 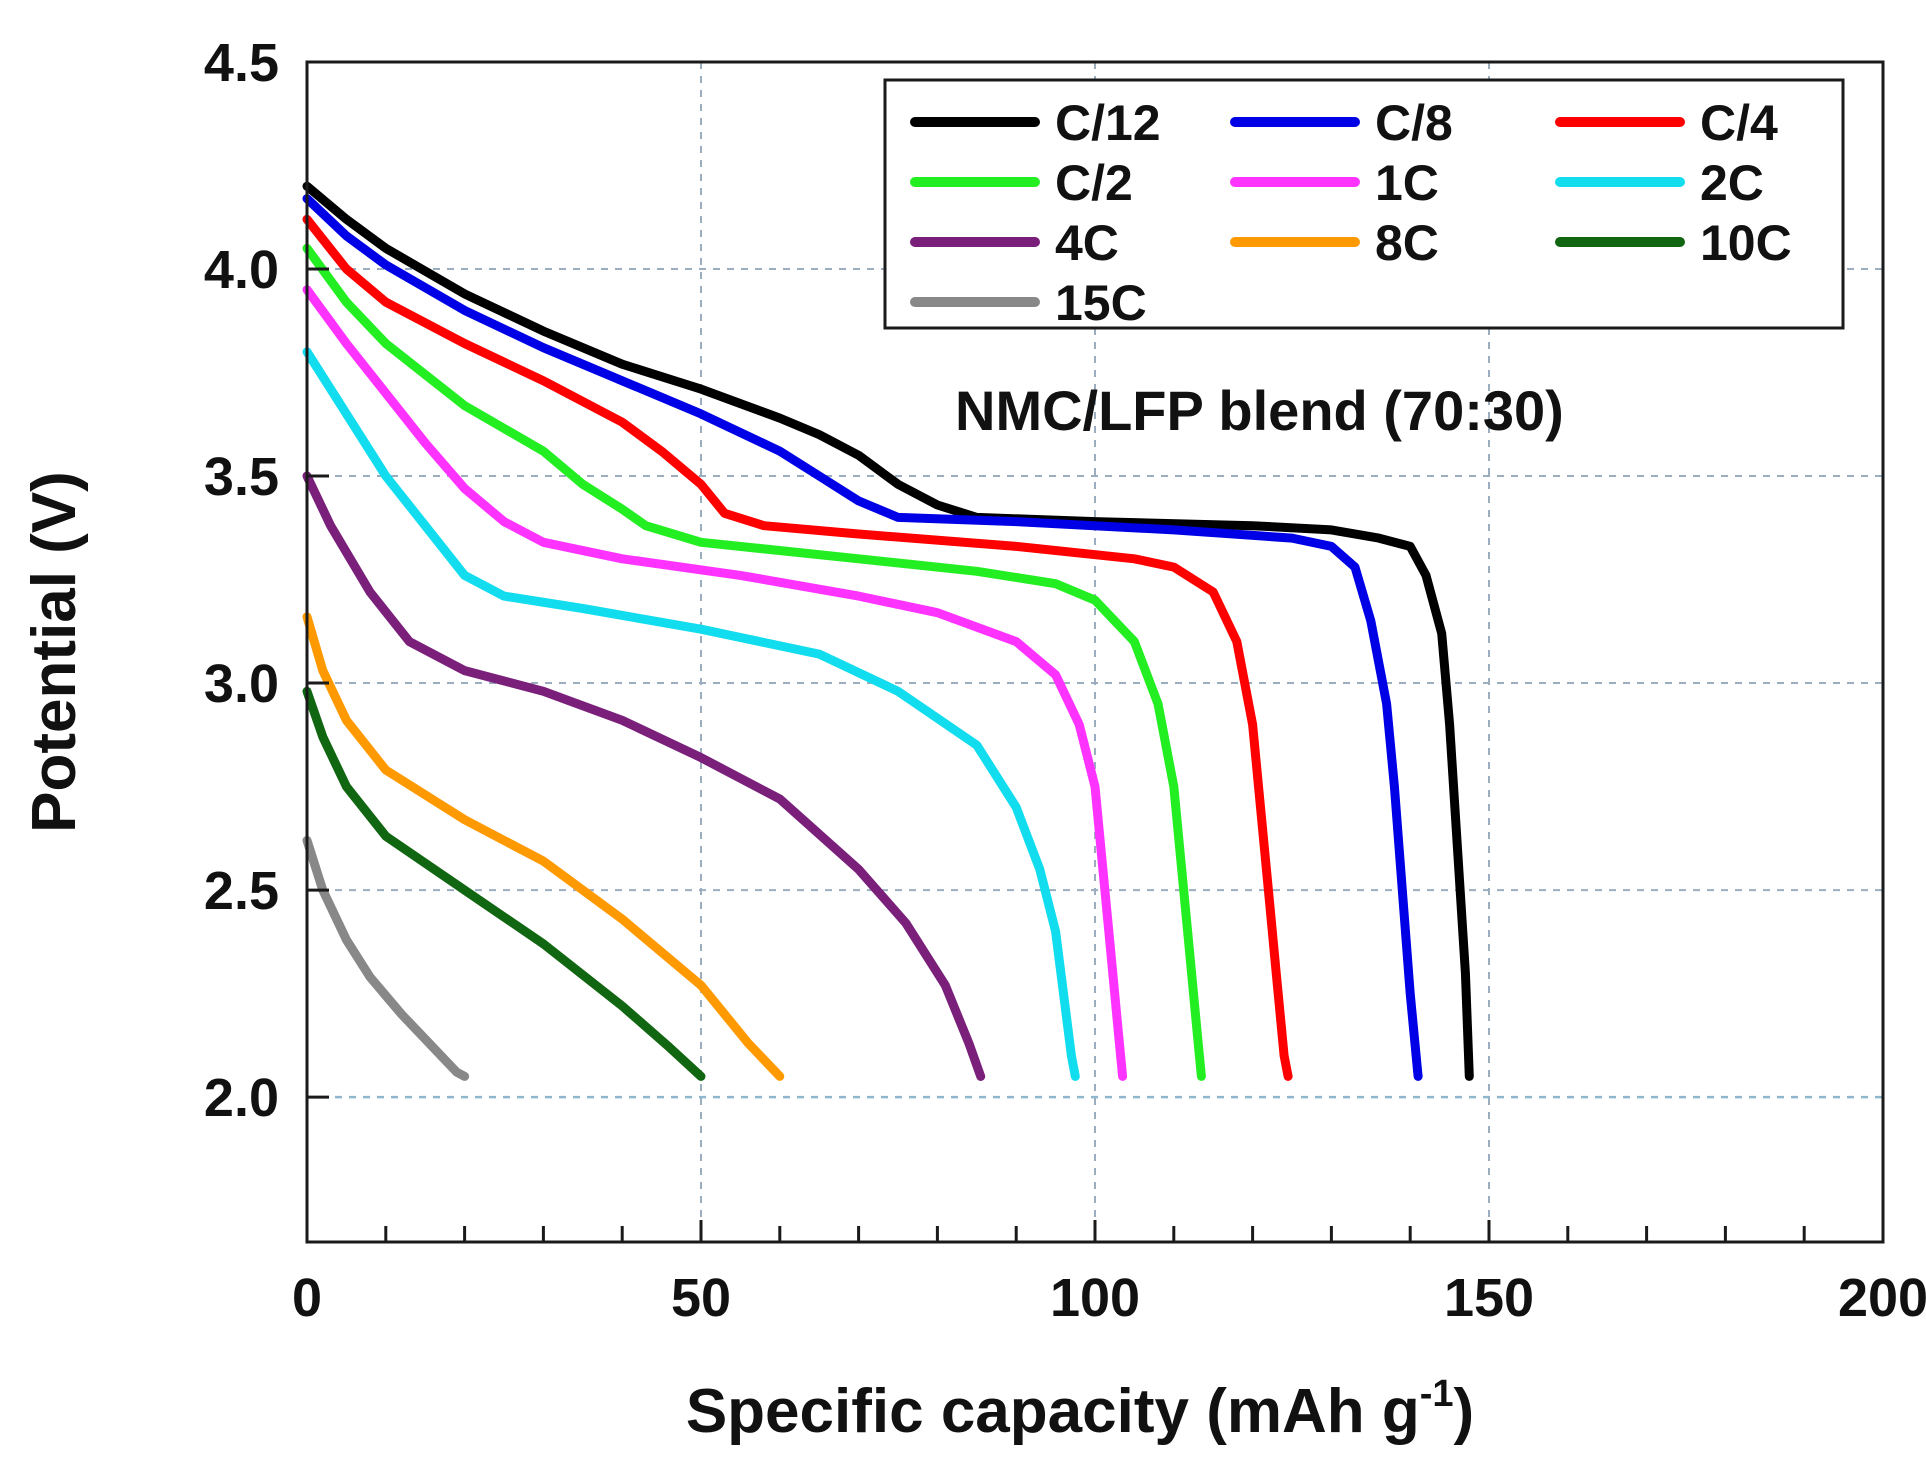 What do you see at coordinates (1364, 204) in the screenshot?
I see `legend: C/12 C/8 C/4 C/2 1C 2C 4C 8C 10C 15C` at bounding box center [1364, 204].